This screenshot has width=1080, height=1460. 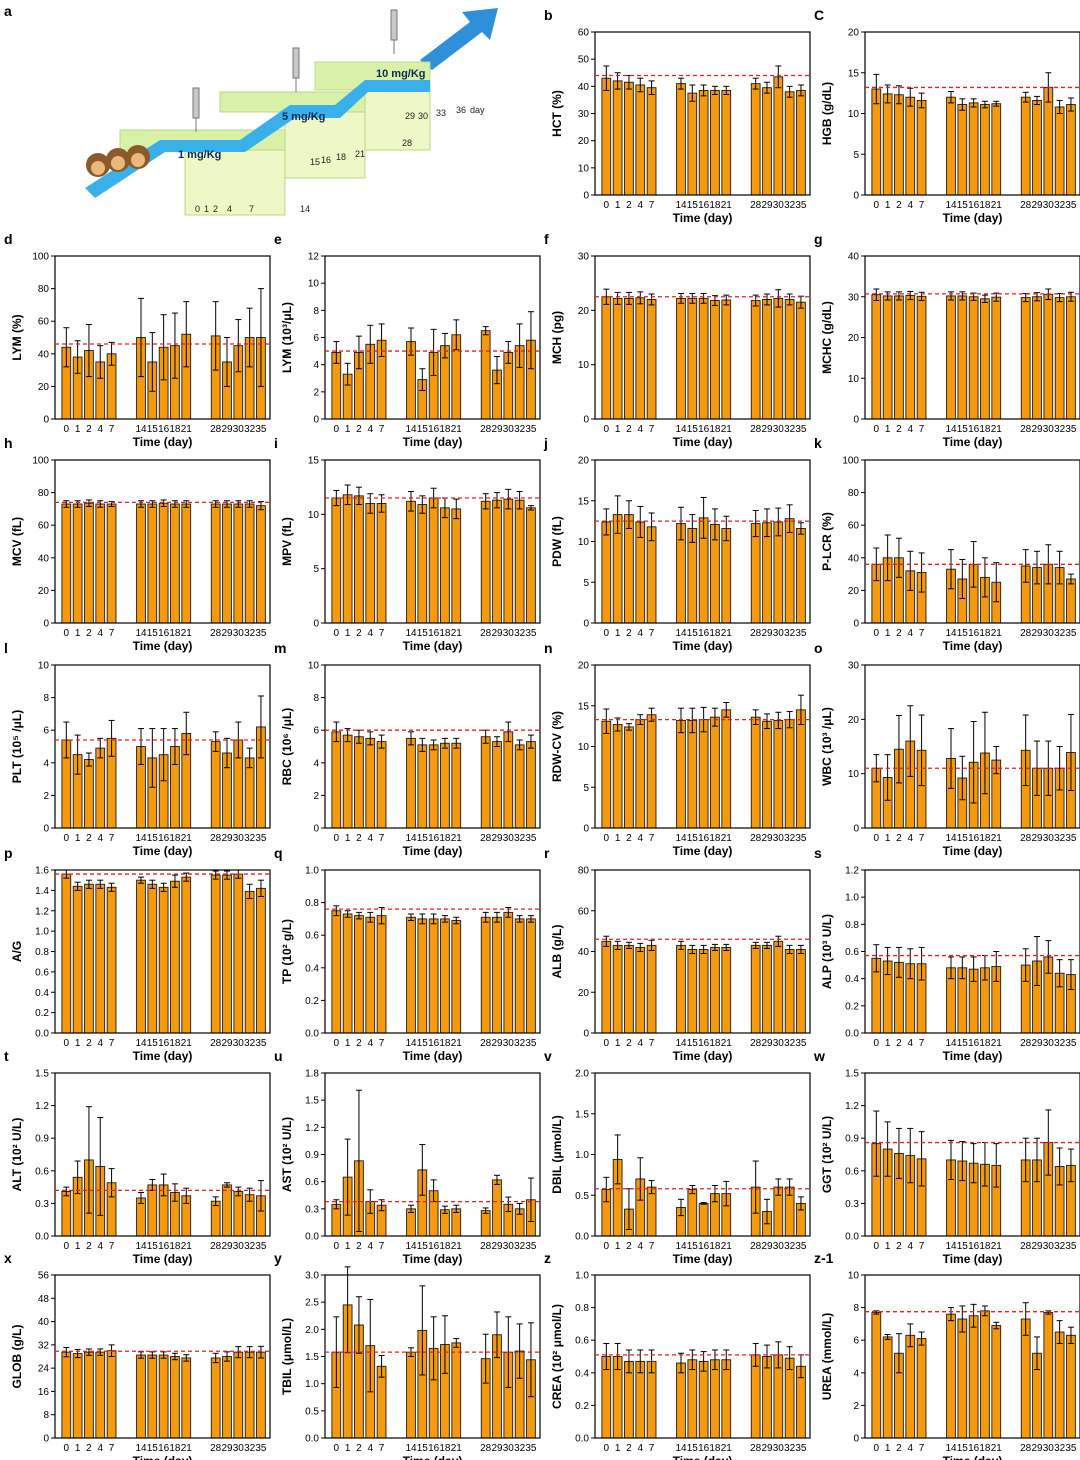 What do you see at coordinates (629, 1246) in the screenshot?
I see `x-tick-label: 2` at bounding box center [629, 1246].